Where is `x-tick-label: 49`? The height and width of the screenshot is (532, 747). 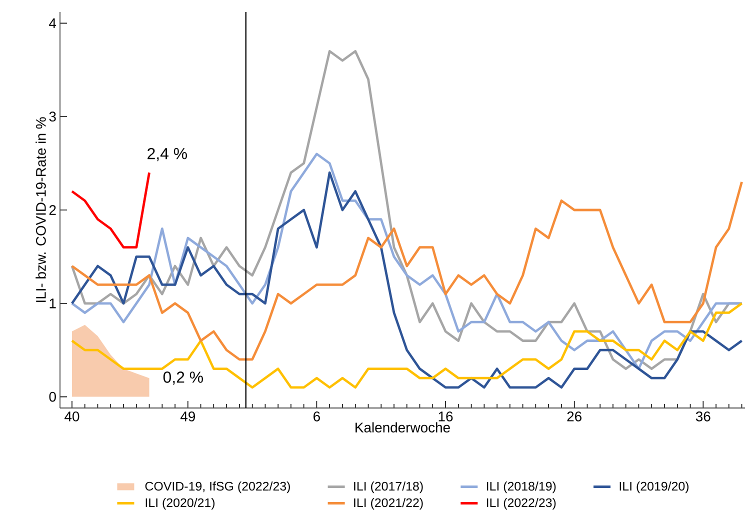 x-tick-label: 49 is located at coordinates (187, 417).